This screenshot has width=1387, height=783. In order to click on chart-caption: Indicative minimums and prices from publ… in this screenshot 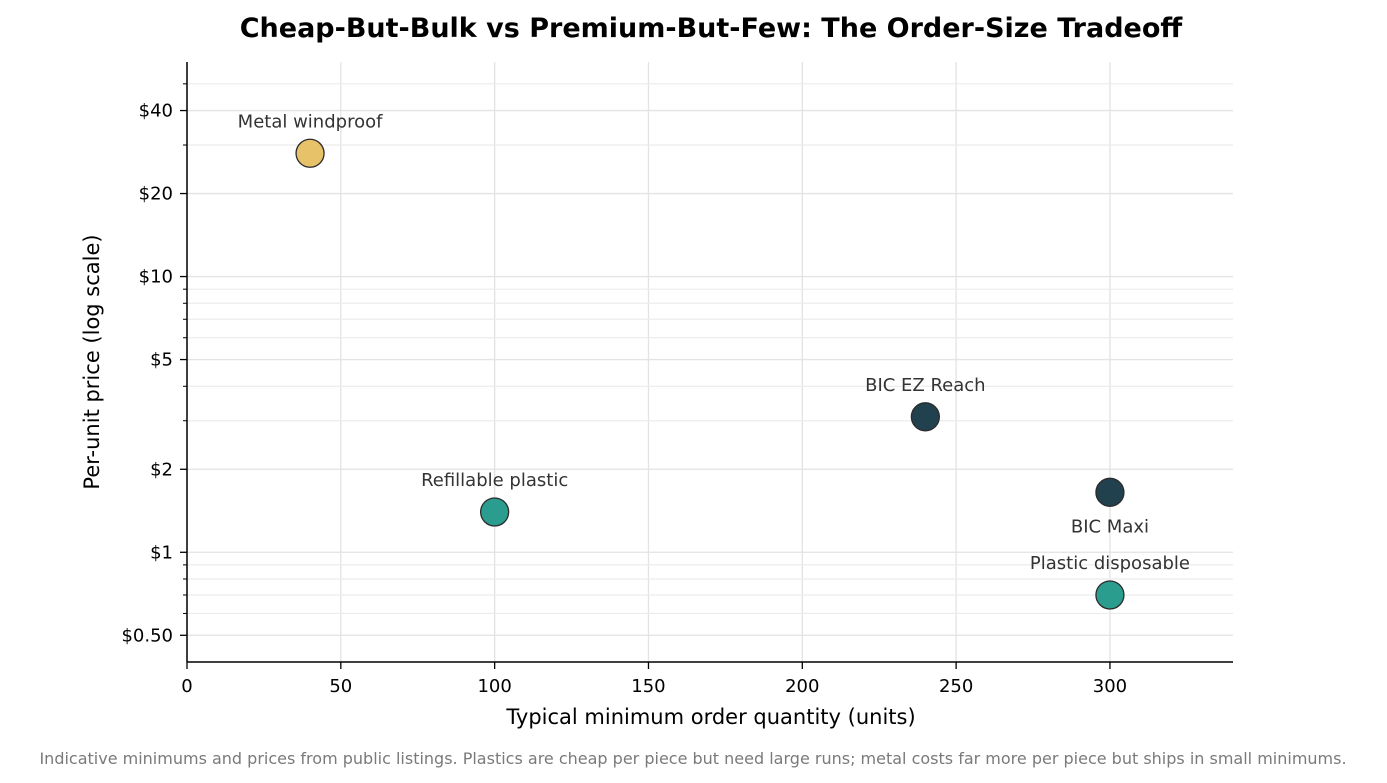, I will do `click(692, 758)`.